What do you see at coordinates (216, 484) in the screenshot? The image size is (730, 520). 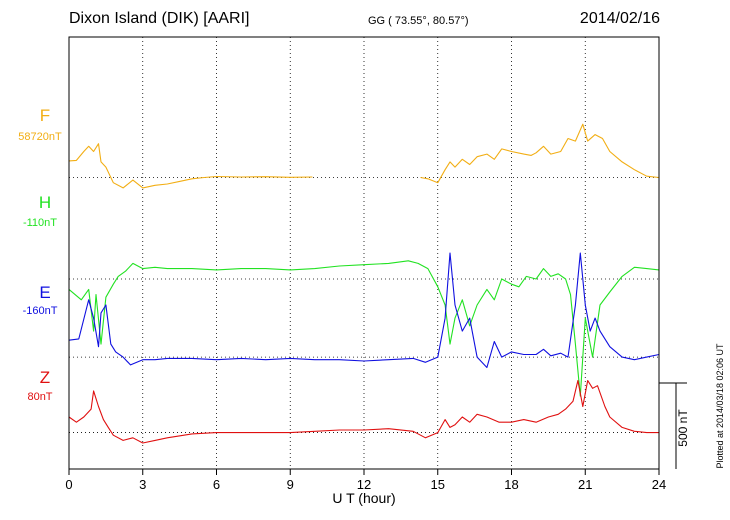 I see `x-tick-label: 6` at bounding box center [216, 484].